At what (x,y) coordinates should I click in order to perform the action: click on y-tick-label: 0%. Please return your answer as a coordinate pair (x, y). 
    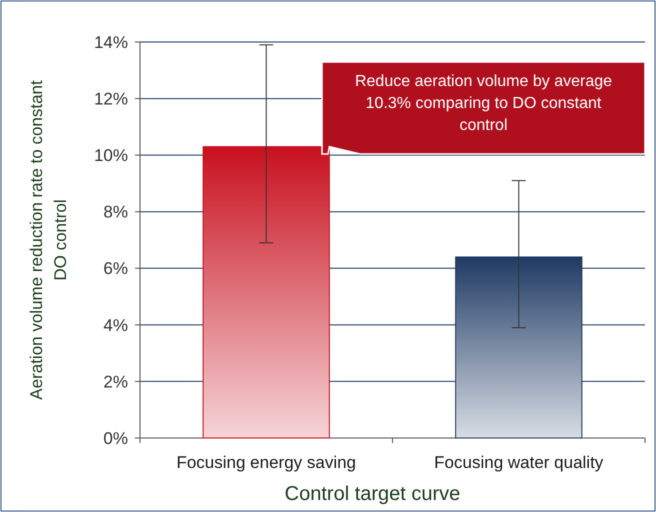
    Looking at the image, I should click on (115, 438).